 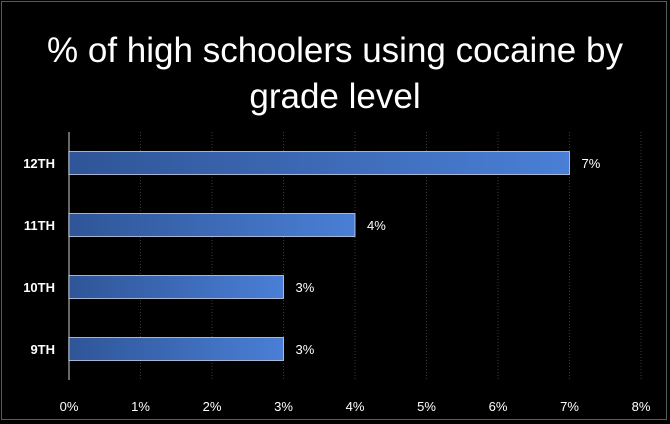 I want to click on data-label: 7%, so click(x=591, y=163).